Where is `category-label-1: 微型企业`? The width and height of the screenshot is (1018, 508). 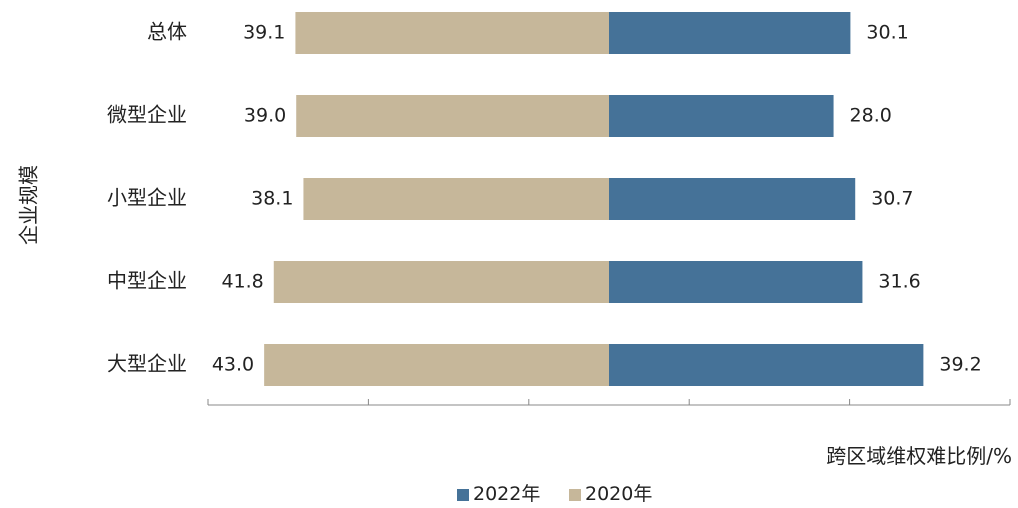 category-label-1: 微型企业 is located at coordinates (147, 115).